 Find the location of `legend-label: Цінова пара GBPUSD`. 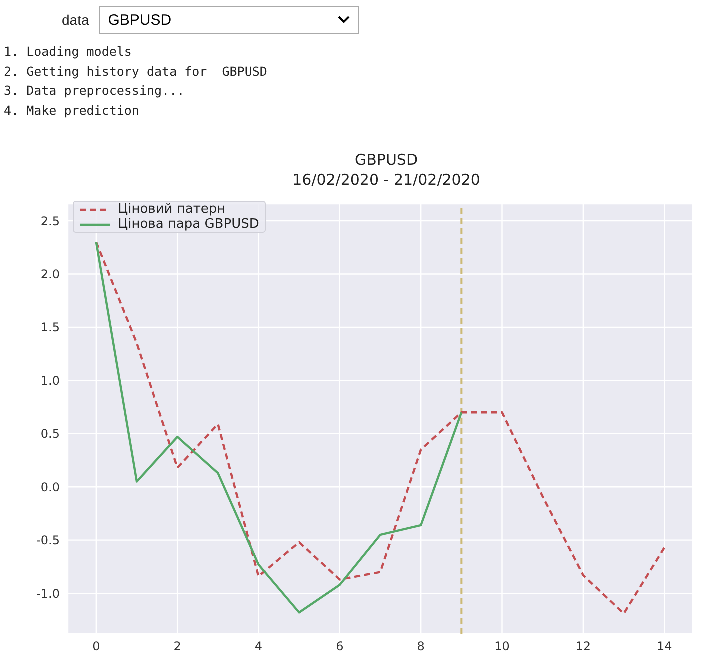

legend-label: Цінова пара GBPUSD is located at coordinates (189, 224).